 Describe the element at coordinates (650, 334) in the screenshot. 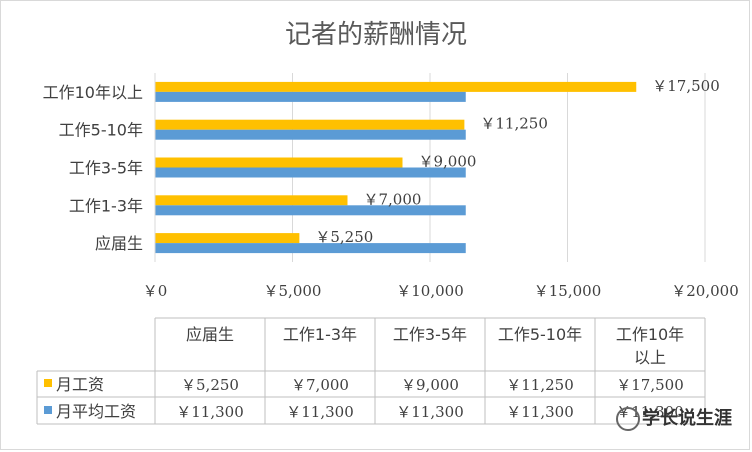

I see `table-header: 工作10年` at that location.